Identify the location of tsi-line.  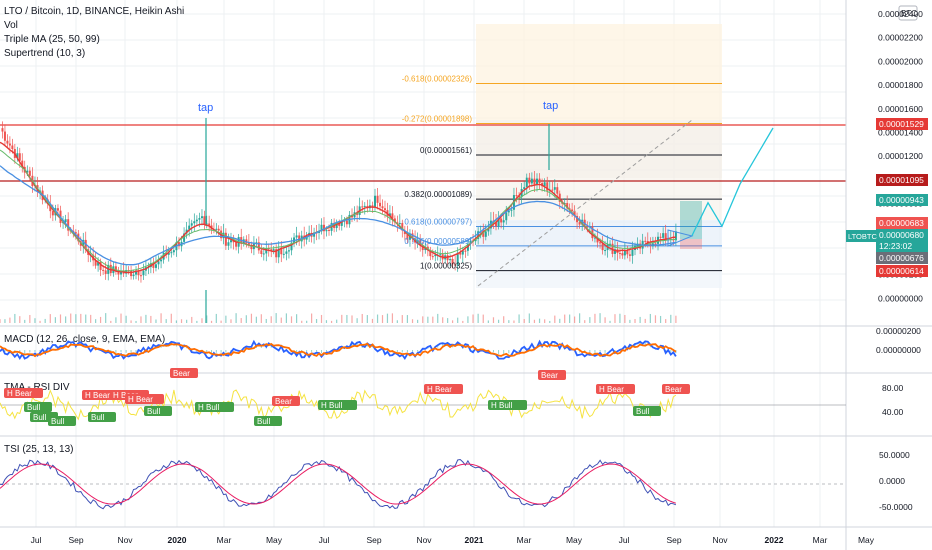
(338, 484).